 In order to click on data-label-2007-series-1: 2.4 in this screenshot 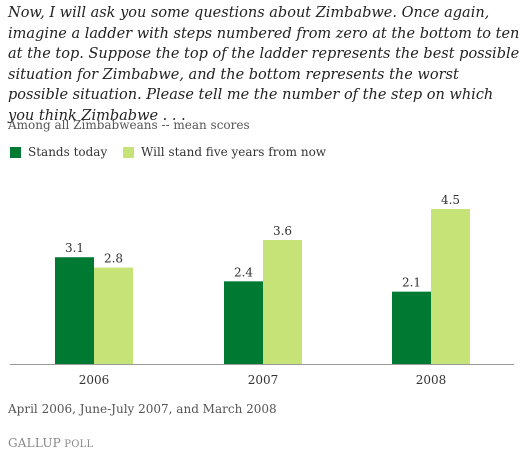, I will do `click(243, 272)`.